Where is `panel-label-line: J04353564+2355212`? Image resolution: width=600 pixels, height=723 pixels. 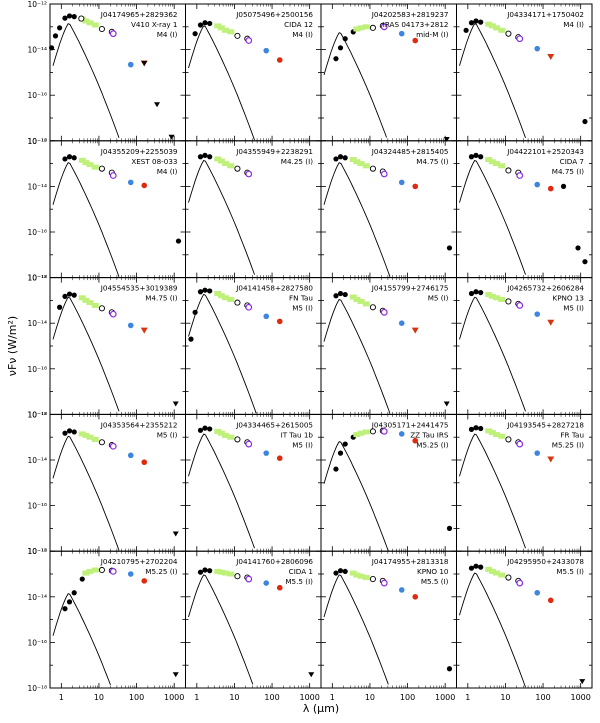
panel-label-line: J04353564+2355212 is located at coordinates (139, 424).